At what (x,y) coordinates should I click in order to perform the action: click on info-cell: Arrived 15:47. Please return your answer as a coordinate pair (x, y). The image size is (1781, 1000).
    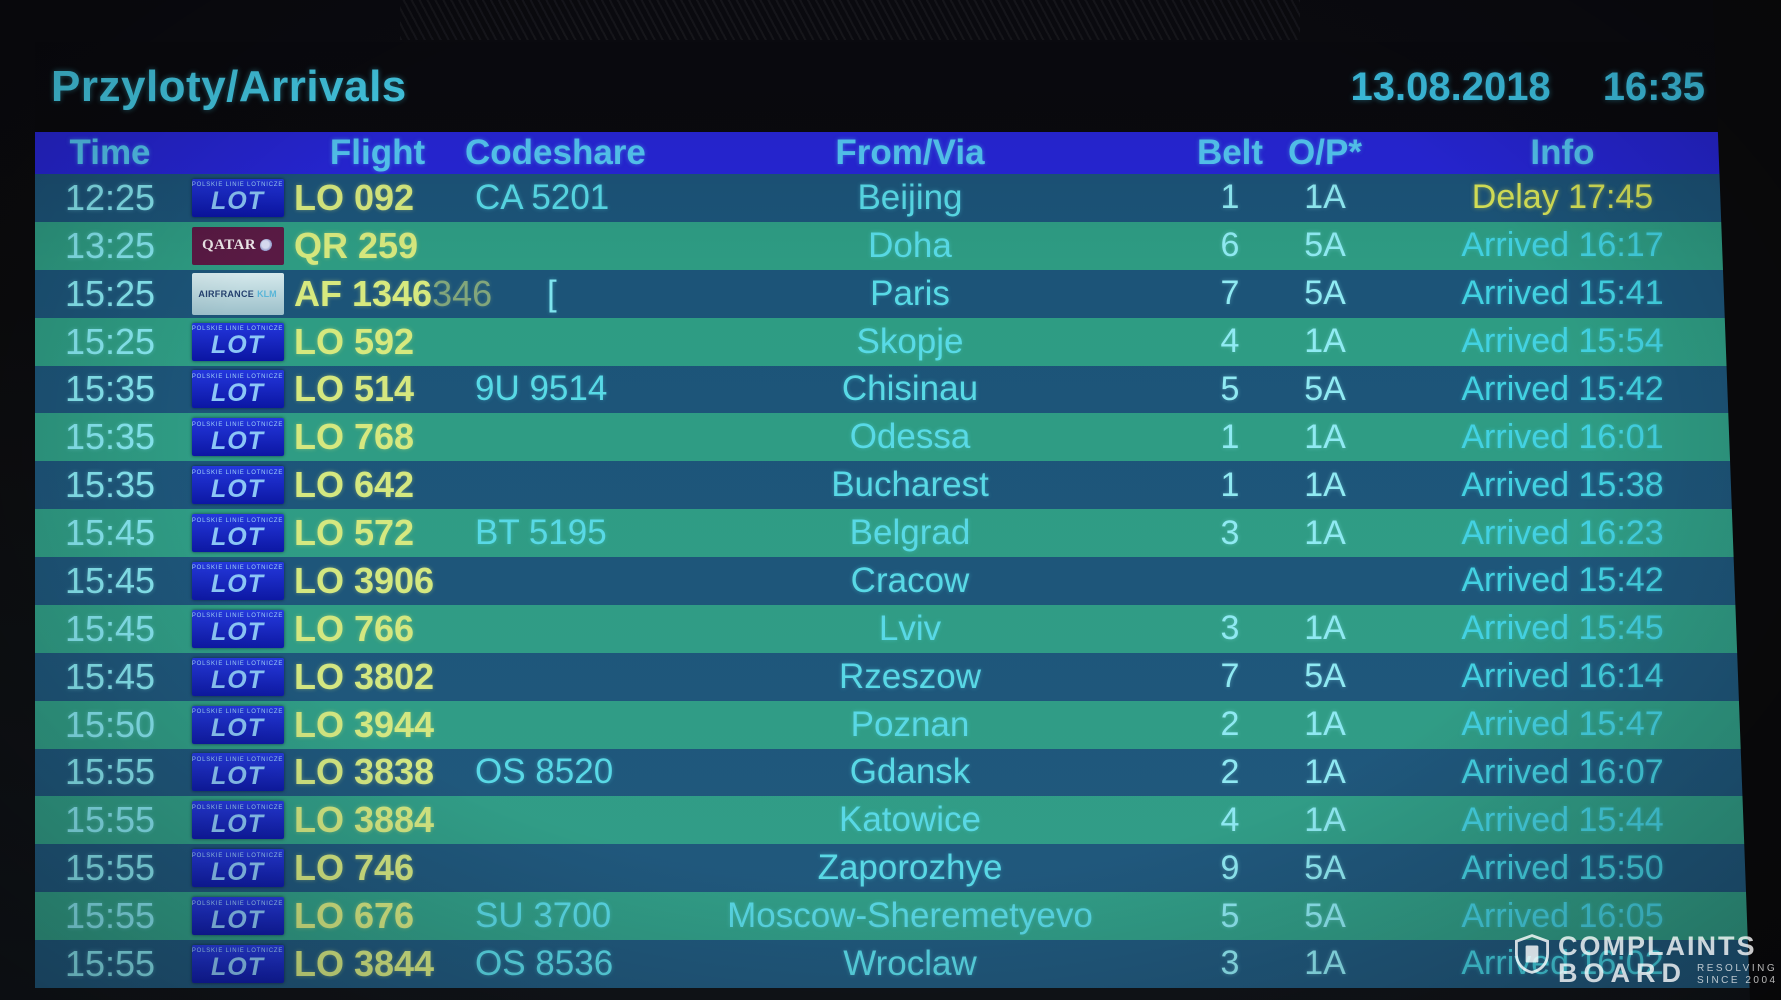
    Looking at the image, I should click on (1562, 724).